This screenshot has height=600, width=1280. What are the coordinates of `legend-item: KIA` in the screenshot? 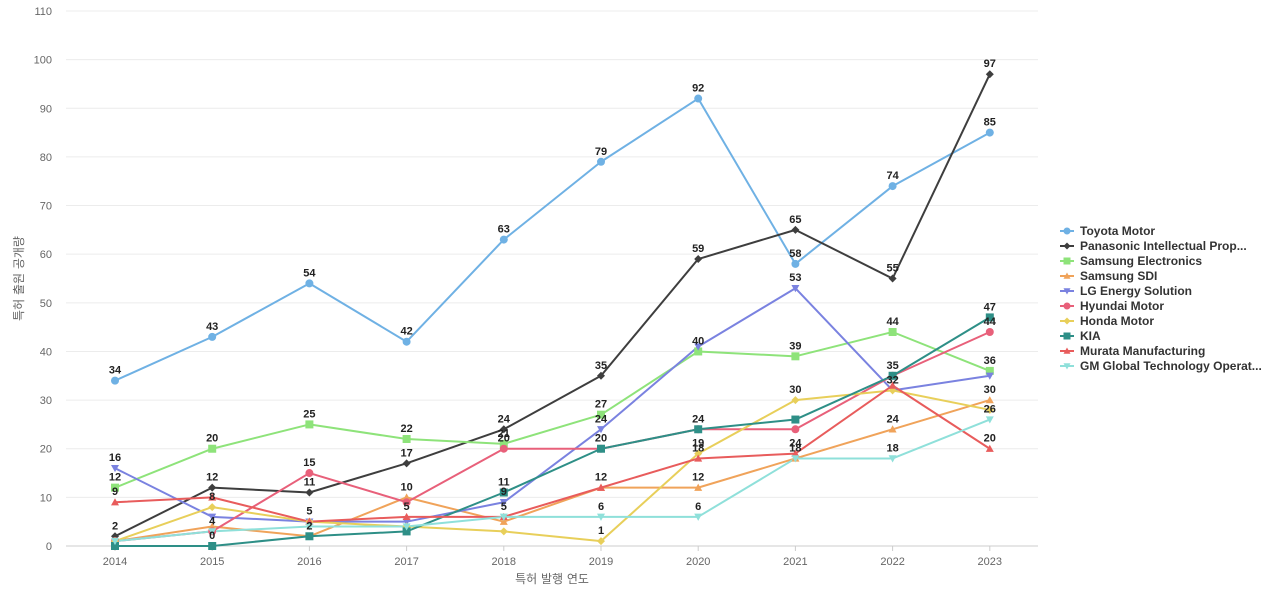 It's located at (1080, 336).